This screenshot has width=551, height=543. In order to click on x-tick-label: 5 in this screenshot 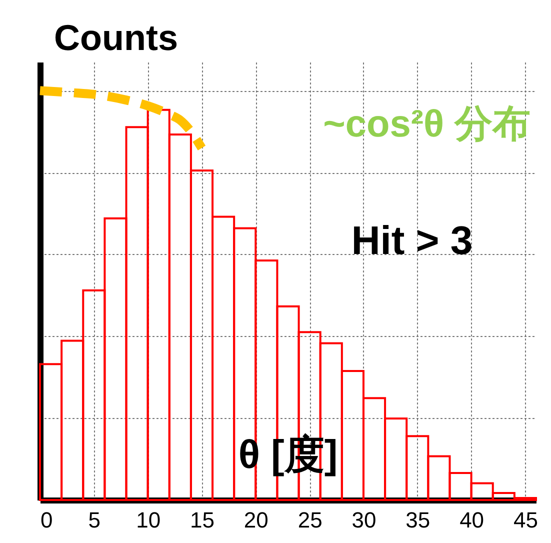, I will do `click(94, 520)`.